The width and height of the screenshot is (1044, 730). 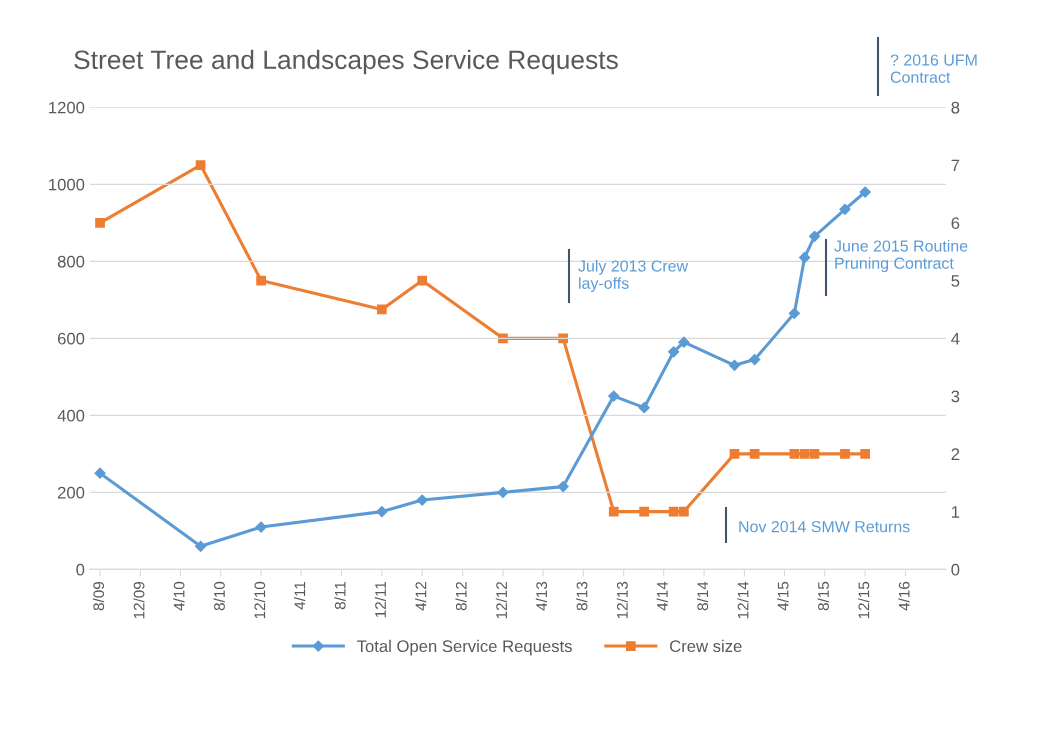 What do you see at coordinates (706, 646) in the screenshot?
I see `legend-label: Crew size` at bounding box center [706, 646].